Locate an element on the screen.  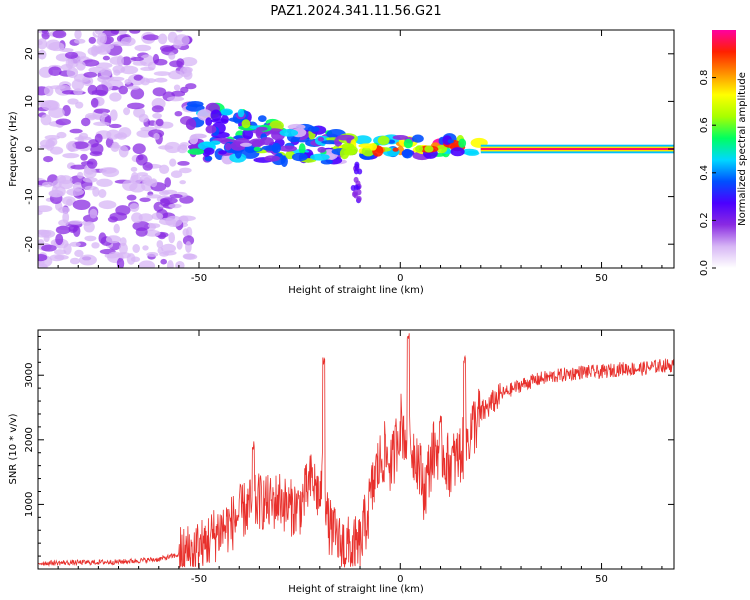
spectrogram-feature is located at coordinates (409, 147).